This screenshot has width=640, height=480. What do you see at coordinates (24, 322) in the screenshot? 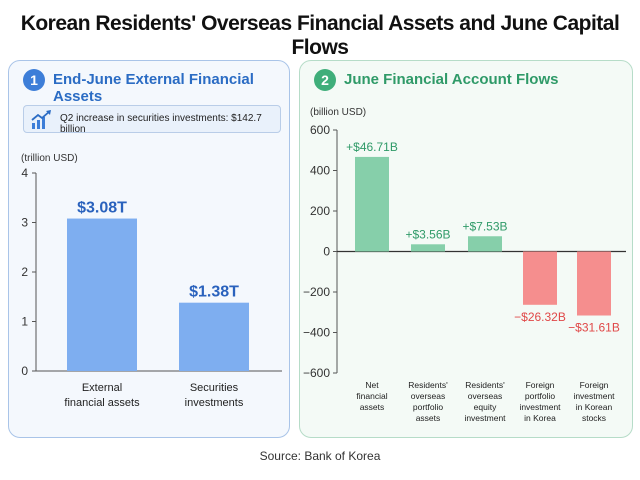
I see `y-tick-label: 1` at bounding box center [24, 322].